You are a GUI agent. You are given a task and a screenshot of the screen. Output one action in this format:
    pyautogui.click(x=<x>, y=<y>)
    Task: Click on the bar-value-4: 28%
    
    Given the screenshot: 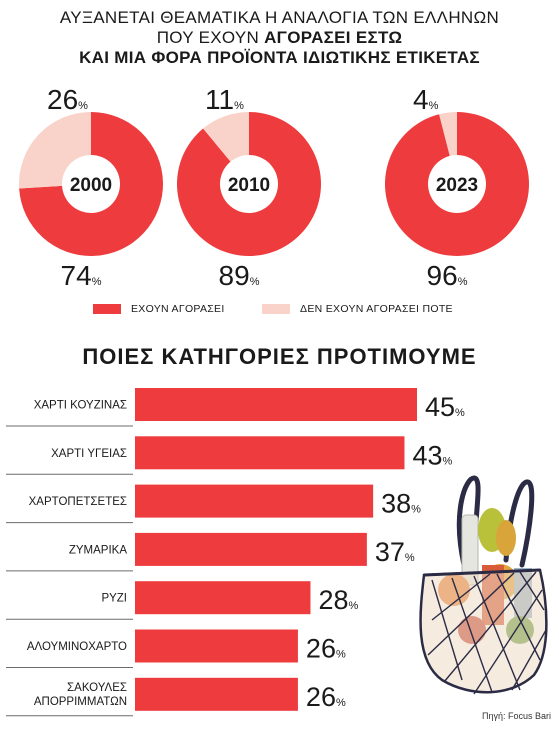 What is the action you would take?
    pyautogui.click(x=338, y=600)
    